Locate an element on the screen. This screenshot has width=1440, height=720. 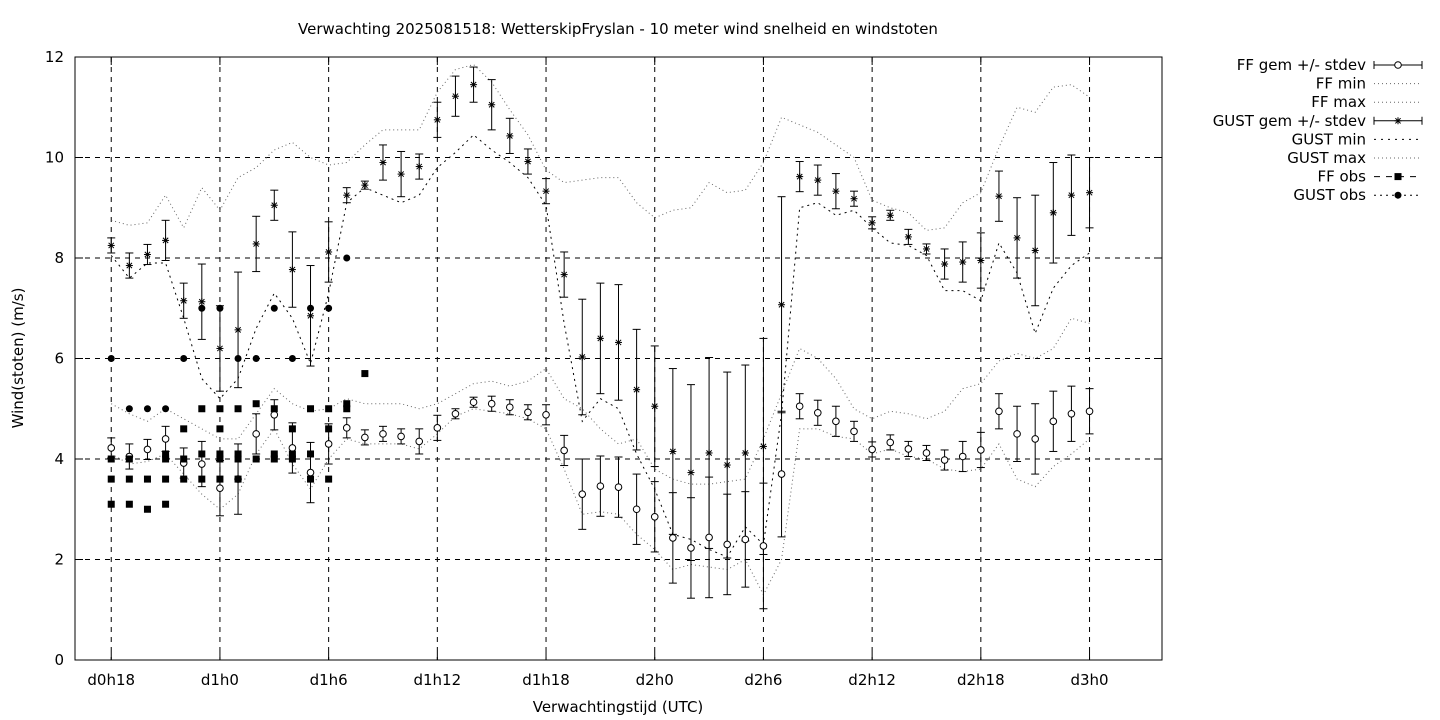
x-tick-label: d1h18 is located at coordinates (546, 680).